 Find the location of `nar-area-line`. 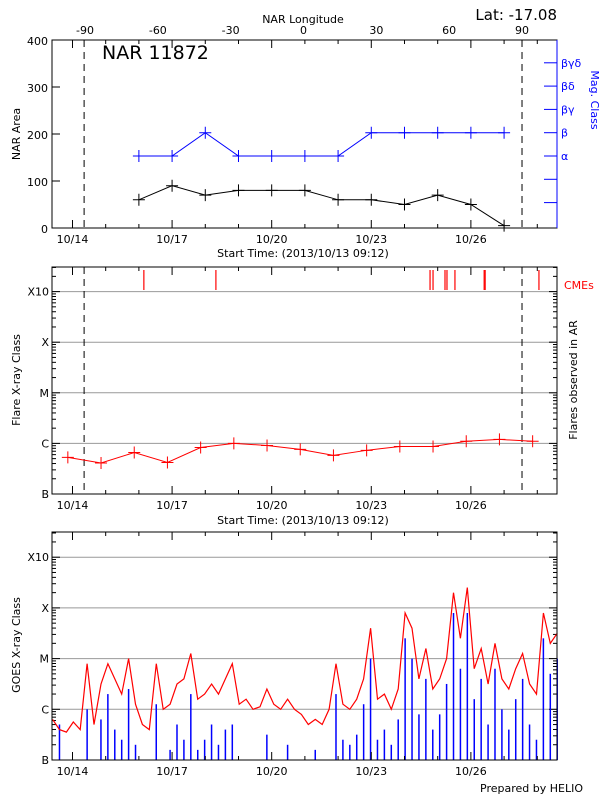

nar-area-line is located at coordinates (321, 206).